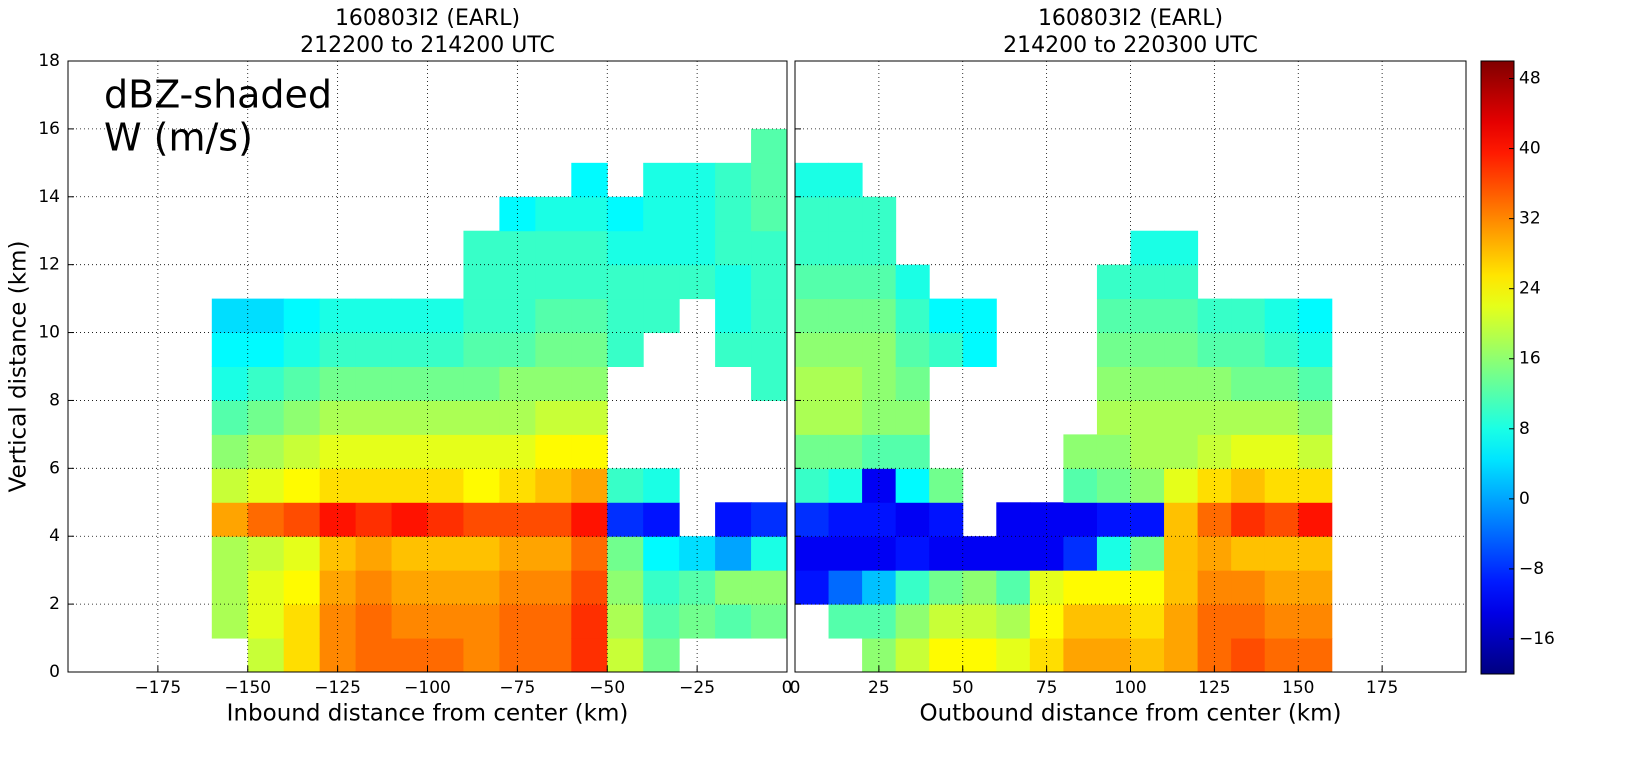  I want to click on x-tick-label: −100, so click(427, 688).